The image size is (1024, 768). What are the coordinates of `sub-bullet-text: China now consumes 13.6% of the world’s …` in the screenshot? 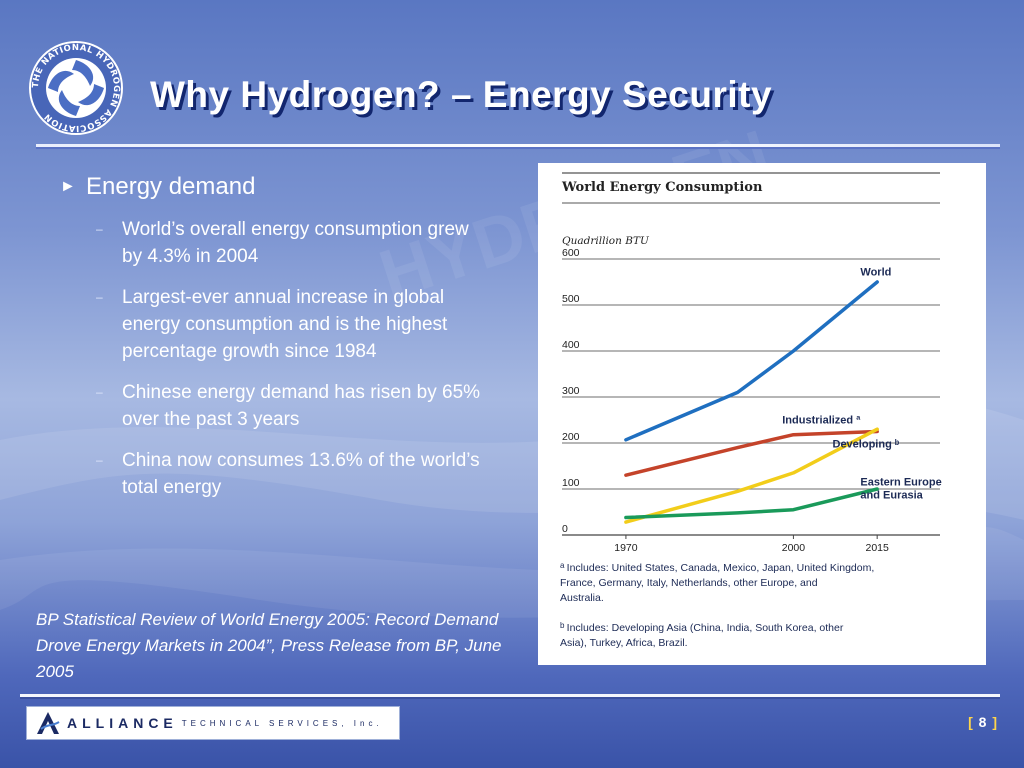 It's located at (301, 474).